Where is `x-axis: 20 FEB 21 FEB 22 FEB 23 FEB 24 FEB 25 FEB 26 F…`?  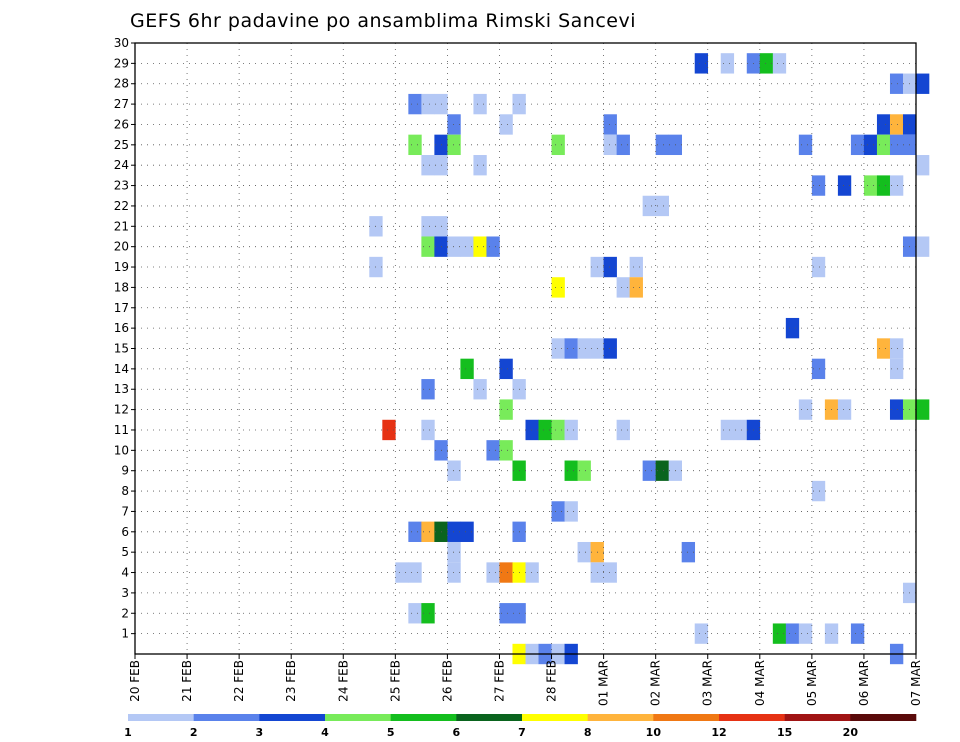
x-axis: 20 FEB 21 FEB 22 FEB 23 FEB 24 FEB 25 FEB 26 F… is located at coordinates (525, 680).